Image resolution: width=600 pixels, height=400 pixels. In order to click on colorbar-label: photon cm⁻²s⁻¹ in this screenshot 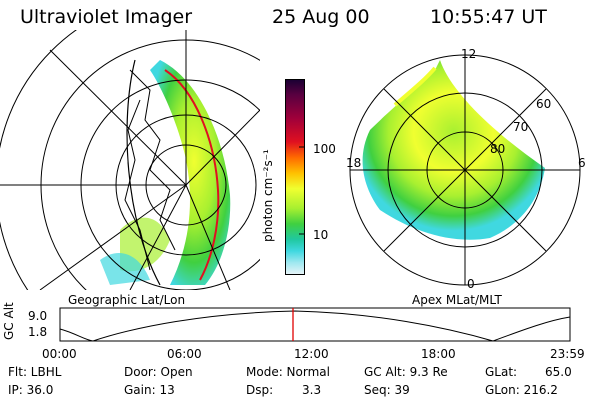, I will do `click(268, 195)`.